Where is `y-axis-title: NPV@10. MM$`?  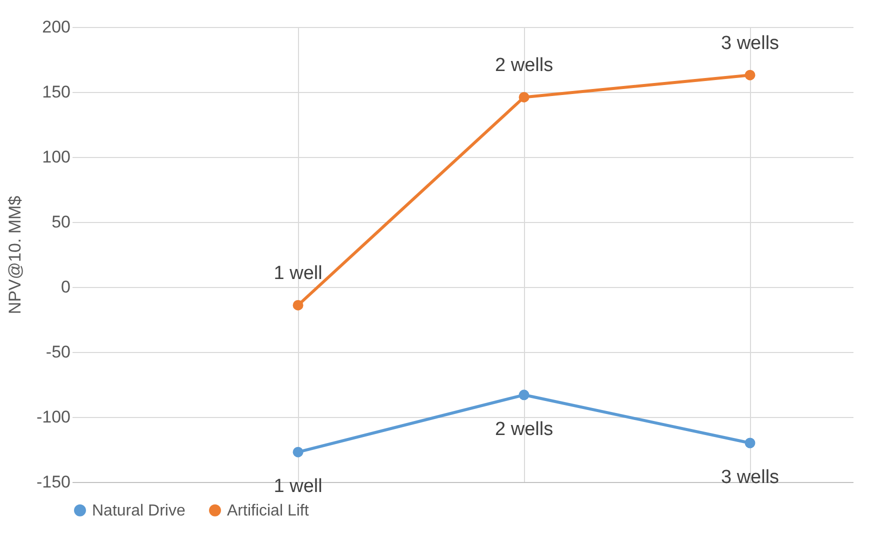 y-axis-title: NPV@10. MM$ is located at coordinates (14, 254).